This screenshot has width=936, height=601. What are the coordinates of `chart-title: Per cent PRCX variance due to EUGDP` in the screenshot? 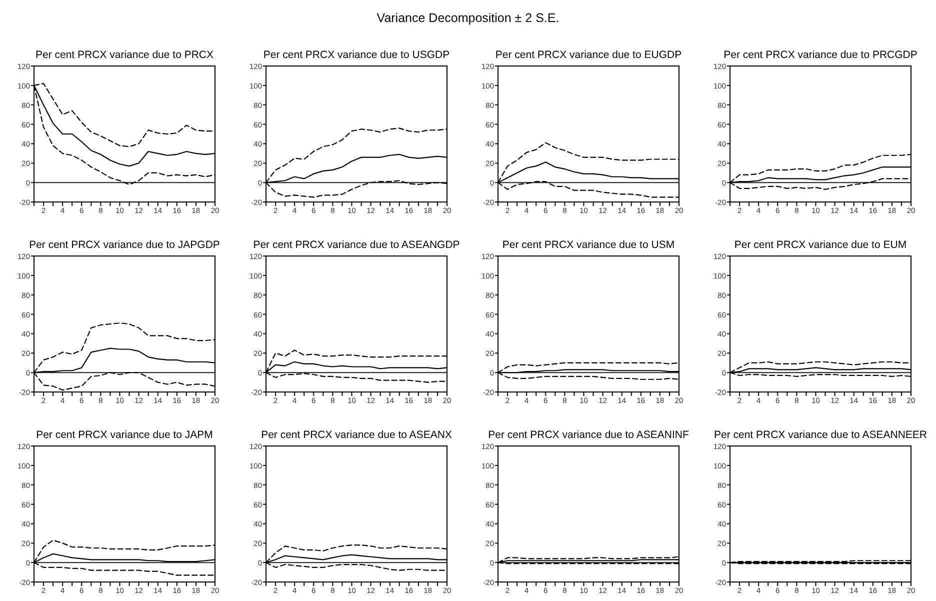 It's located at (588, 55).